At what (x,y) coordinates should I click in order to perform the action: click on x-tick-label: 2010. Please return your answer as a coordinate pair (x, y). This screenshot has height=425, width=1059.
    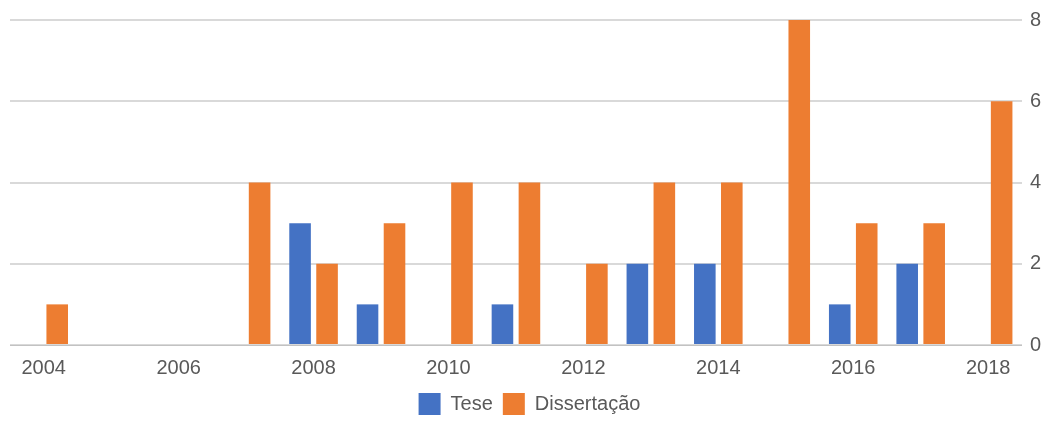
    Looking at the image, I should click on (448, 366).